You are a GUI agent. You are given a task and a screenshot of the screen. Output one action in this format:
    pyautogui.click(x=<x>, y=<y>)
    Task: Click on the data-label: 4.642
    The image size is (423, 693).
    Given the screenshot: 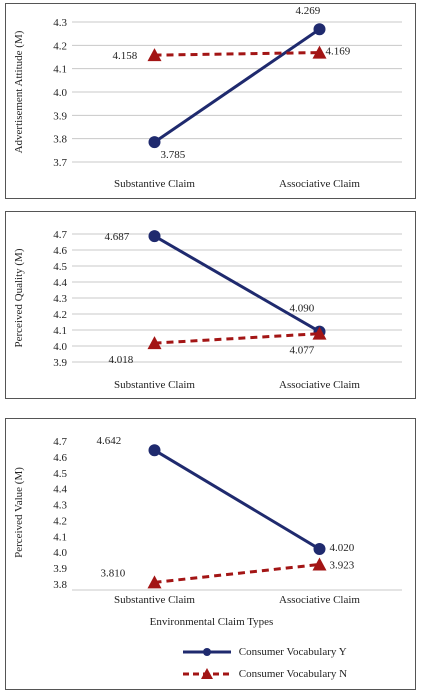 What is the action you would take?
    pyautogui.click(x=109, y=441)
    